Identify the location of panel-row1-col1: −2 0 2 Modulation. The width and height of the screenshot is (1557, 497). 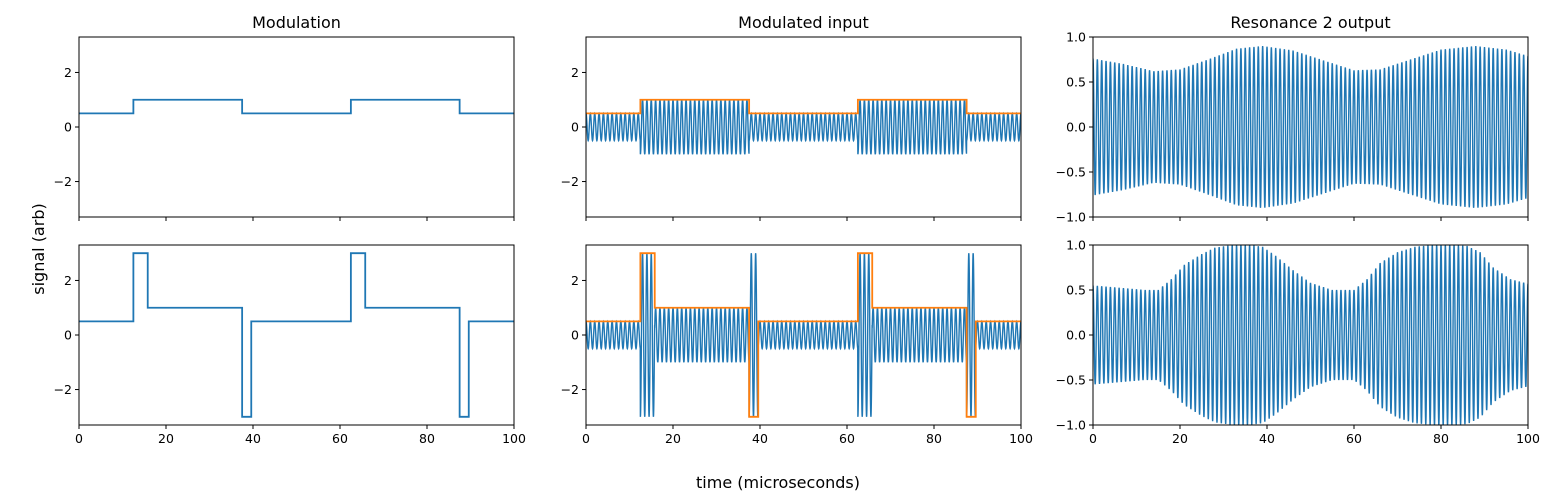
(284, 117).